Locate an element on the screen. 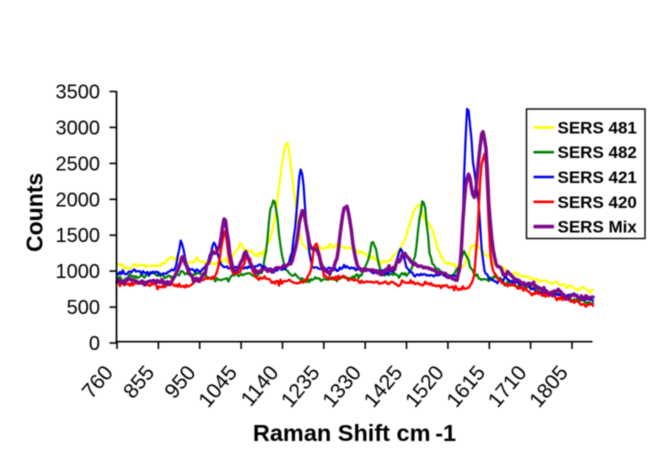 The height and width of the screenshot is (470, 656). svg-text: 1000 is located at coordinates (78, 272).